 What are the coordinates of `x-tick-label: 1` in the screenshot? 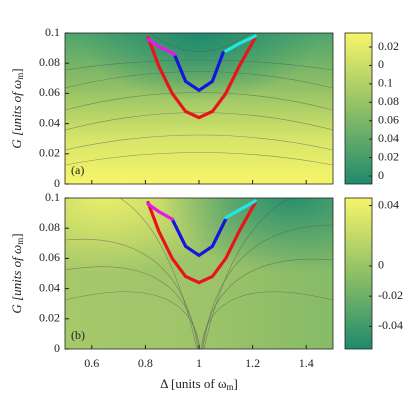 It's located at (199, 363).